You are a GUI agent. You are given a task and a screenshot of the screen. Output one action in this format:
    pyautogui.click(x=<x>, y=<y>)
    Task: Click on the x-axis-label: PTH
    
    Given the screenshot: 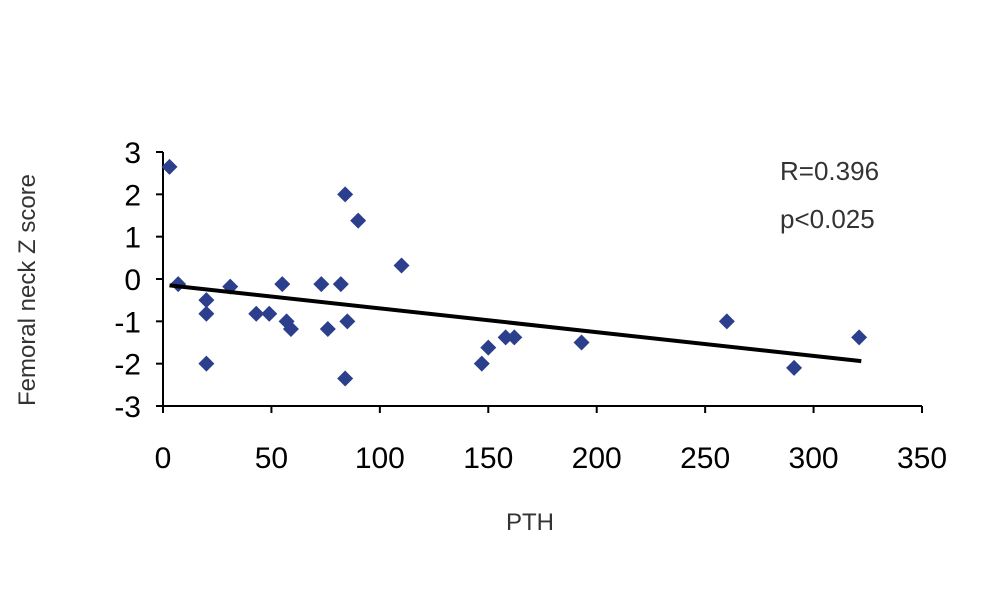 What is the action you would take?
    pyautogui.click(x=530, y=522)
    